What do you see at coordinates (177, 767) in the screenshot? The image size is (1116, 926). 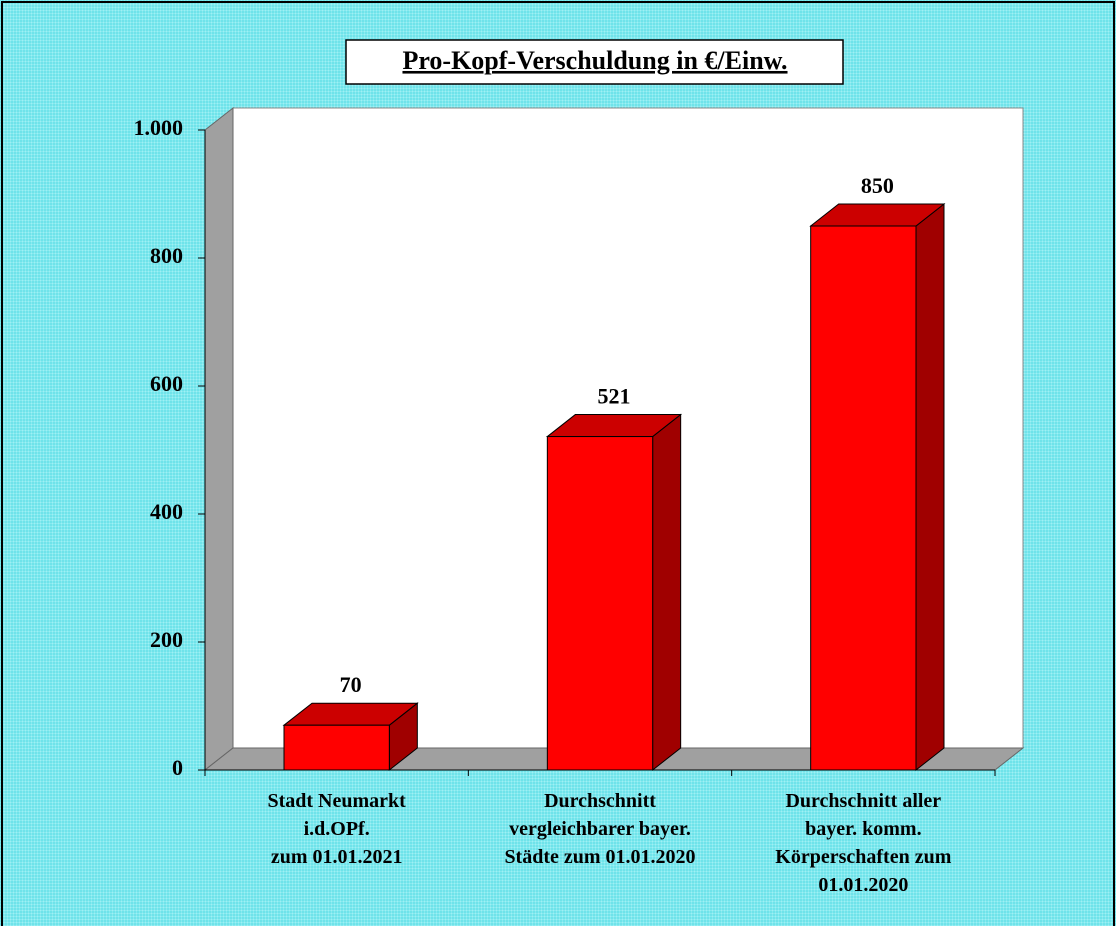 I see `y-tick-label: 0` at bounding box center [177, 767].